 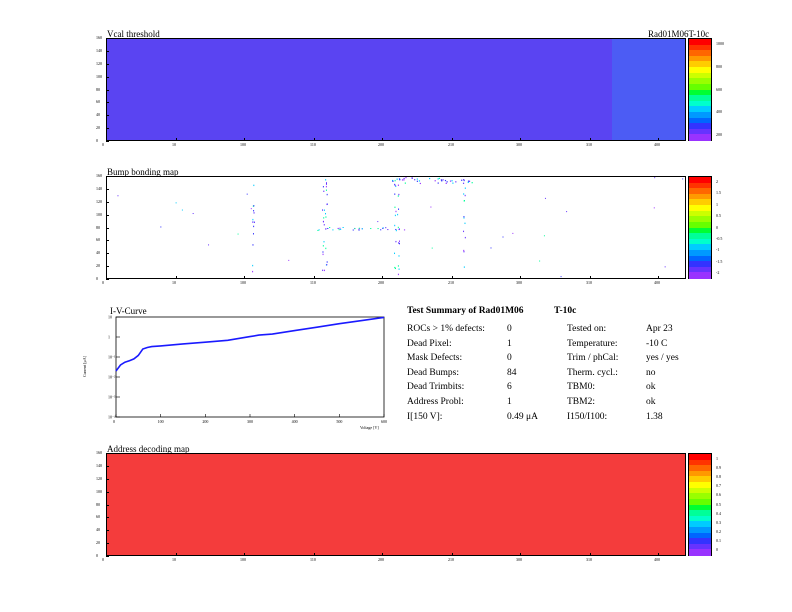 What do you see at coordinates (509, 402) in the screenshot?
I see `summary-left-value: 1` at bounding box center [509, 402].